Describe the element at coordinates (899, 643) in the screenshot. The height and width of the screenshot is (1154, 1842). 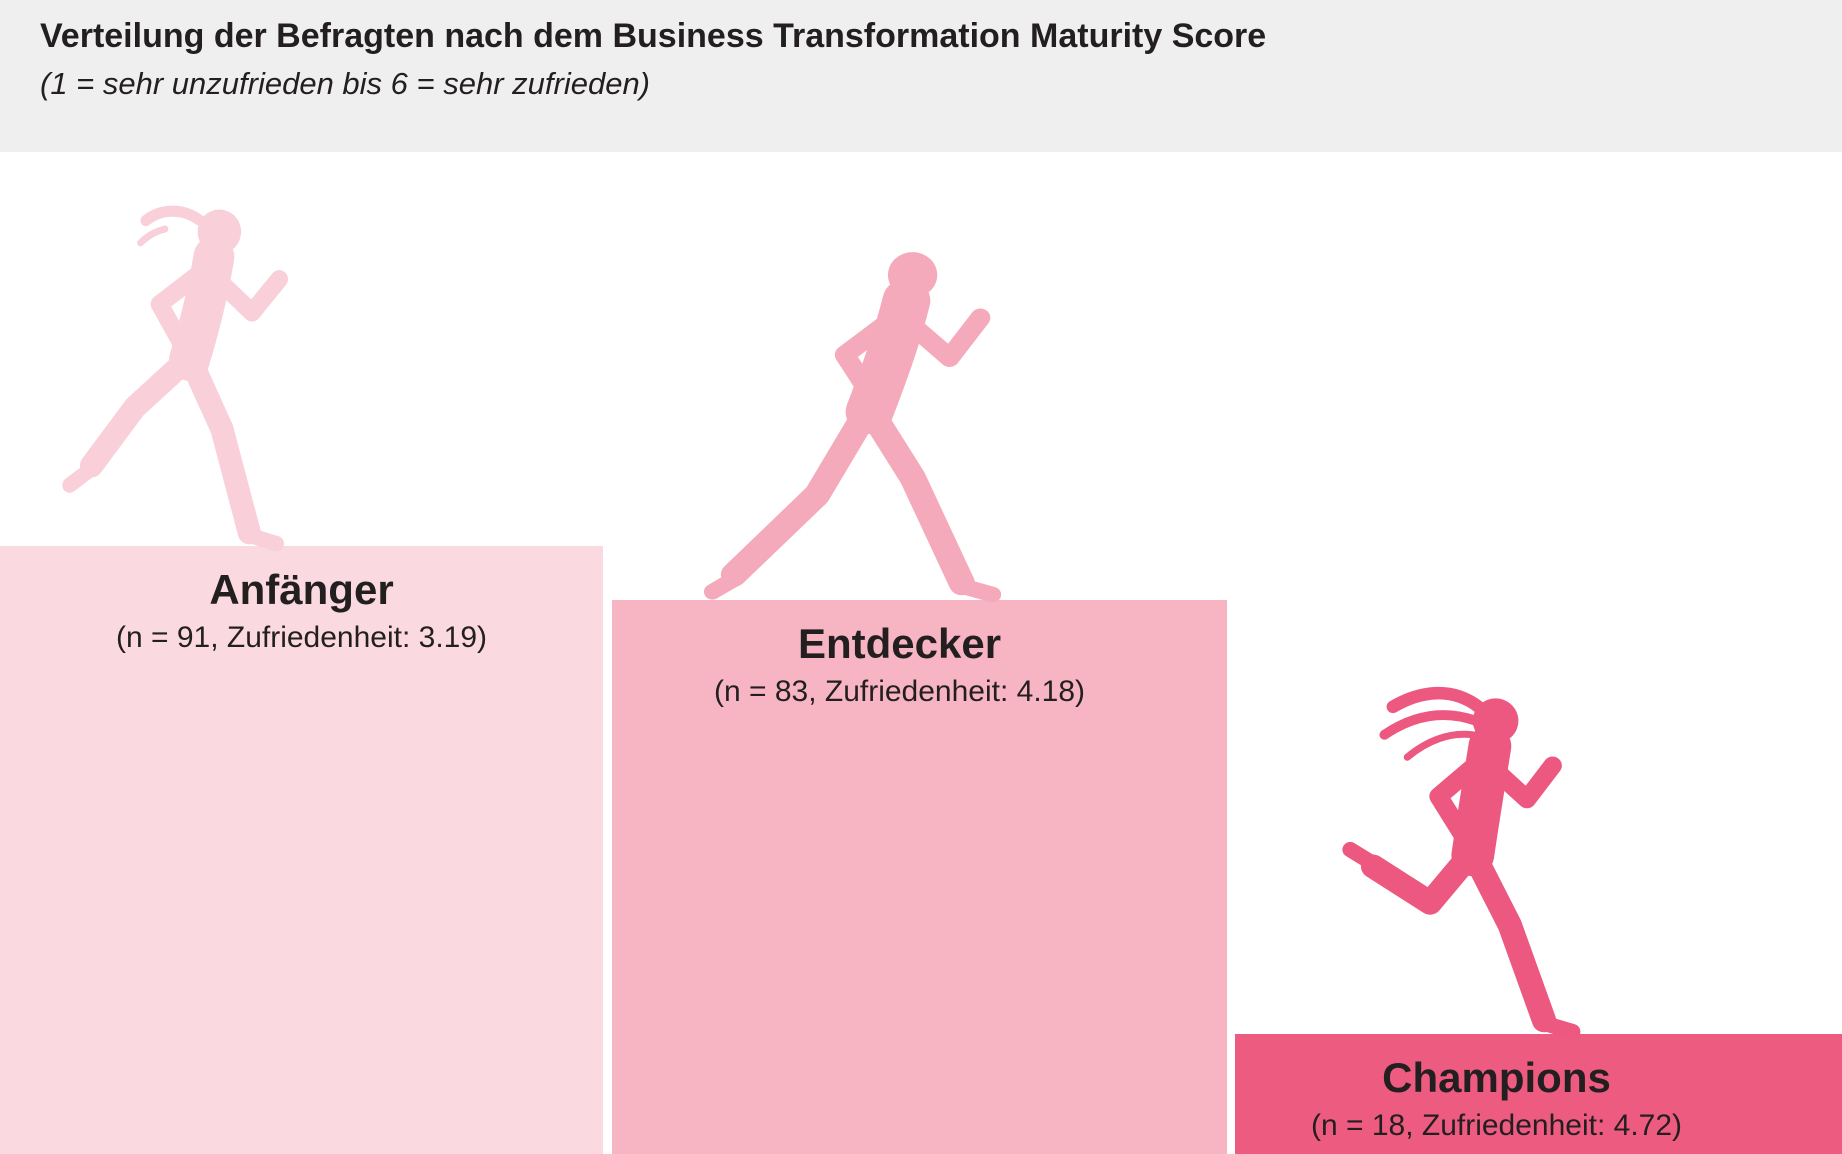
I see `category-label: Entdecker` at that location.